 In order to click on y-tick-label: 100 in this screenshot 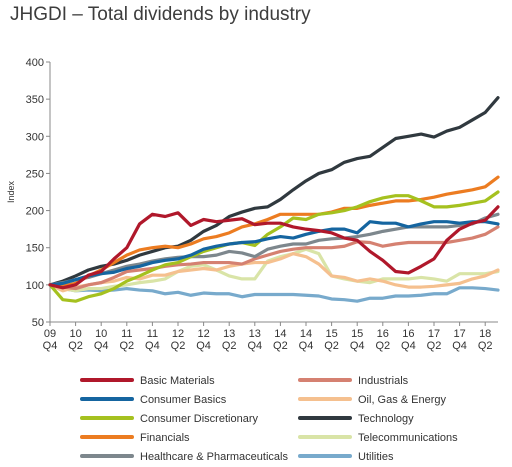, I will do `click(35, 286)`.